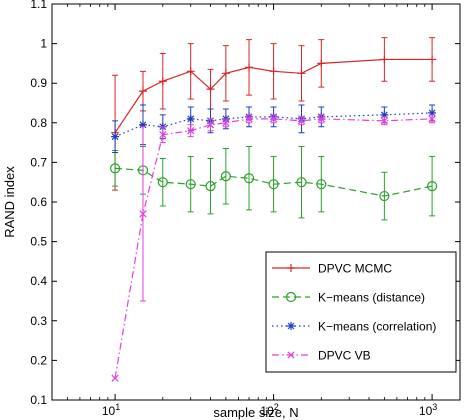 The image size is (474, 420). Describe the element at coordinates (111, 410) in the screenshot. I see `x-tick-label: 10¹` at that location.